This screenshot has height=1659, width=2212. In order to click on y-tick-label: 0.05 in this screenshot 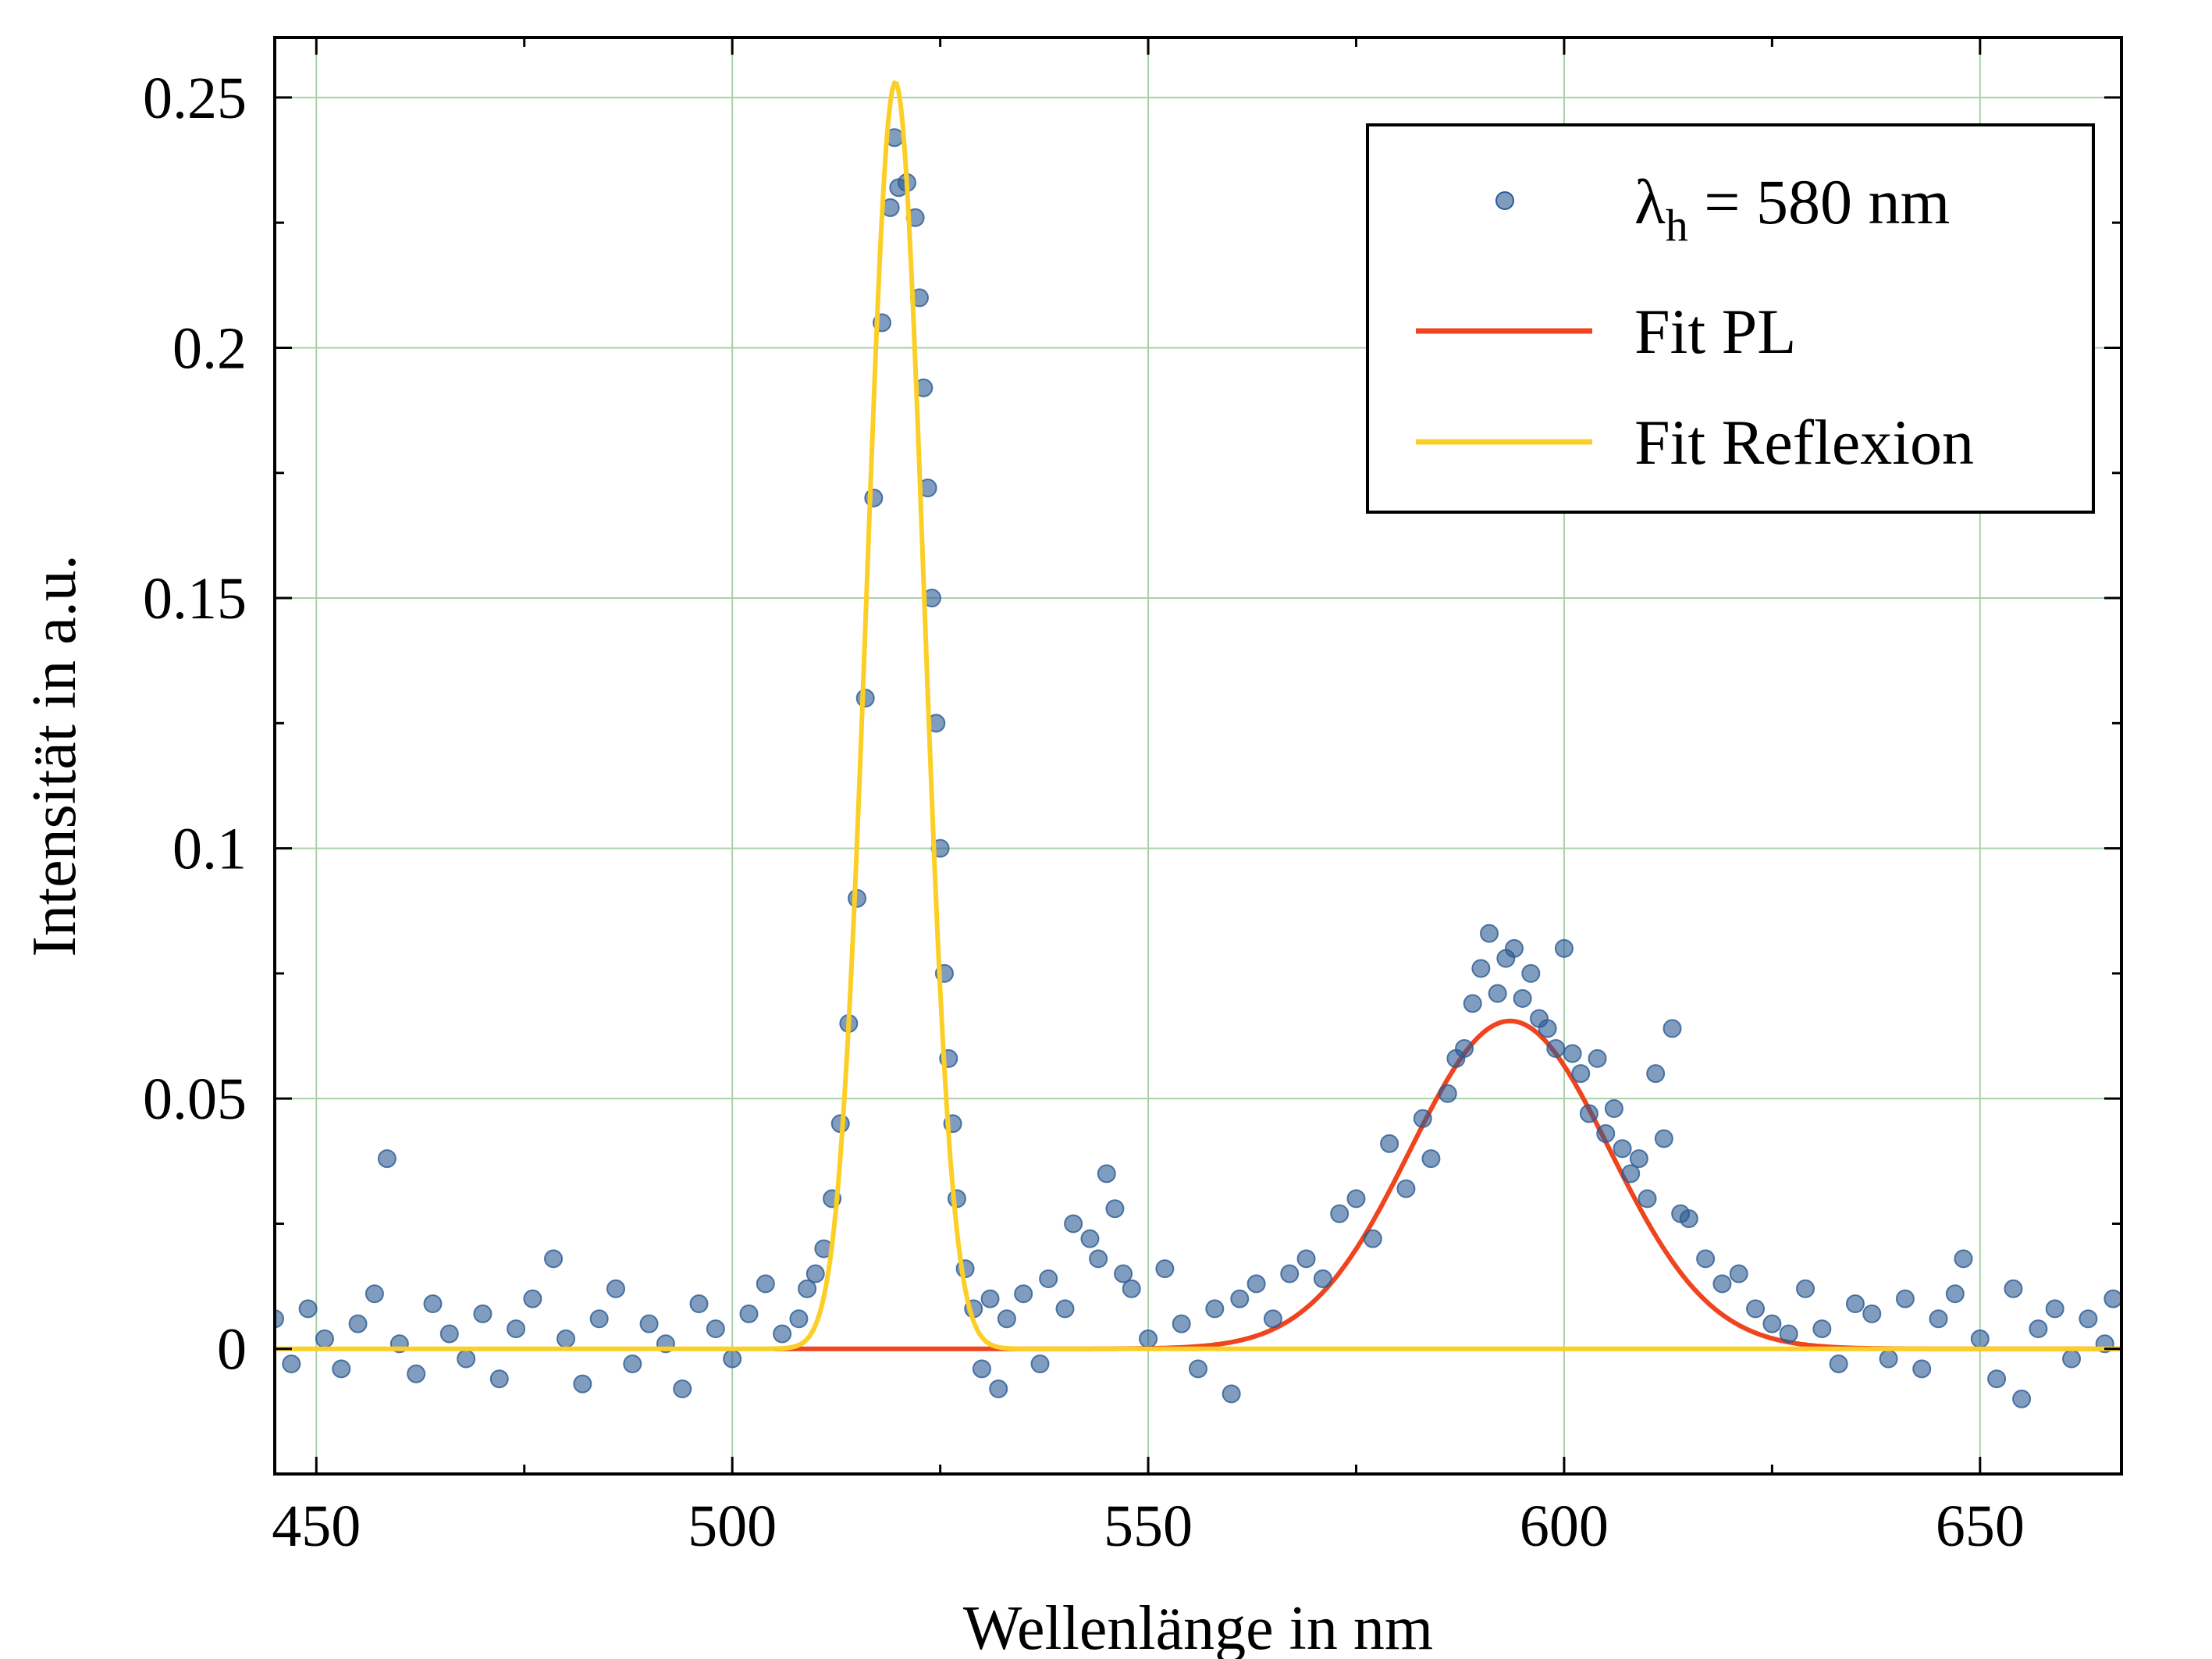, I will do `click(195, 1099)`.